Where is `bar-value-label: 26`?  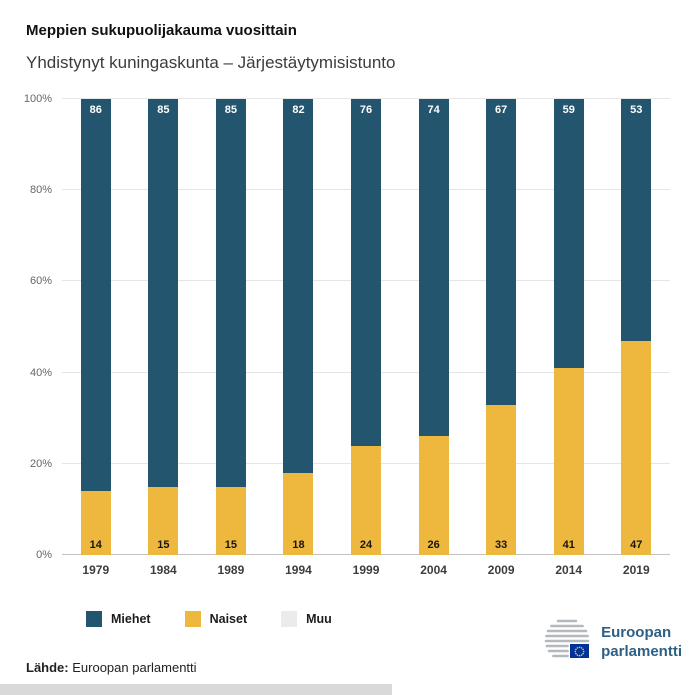
bar-value-label: 26 is located at coordinates (433, 544).